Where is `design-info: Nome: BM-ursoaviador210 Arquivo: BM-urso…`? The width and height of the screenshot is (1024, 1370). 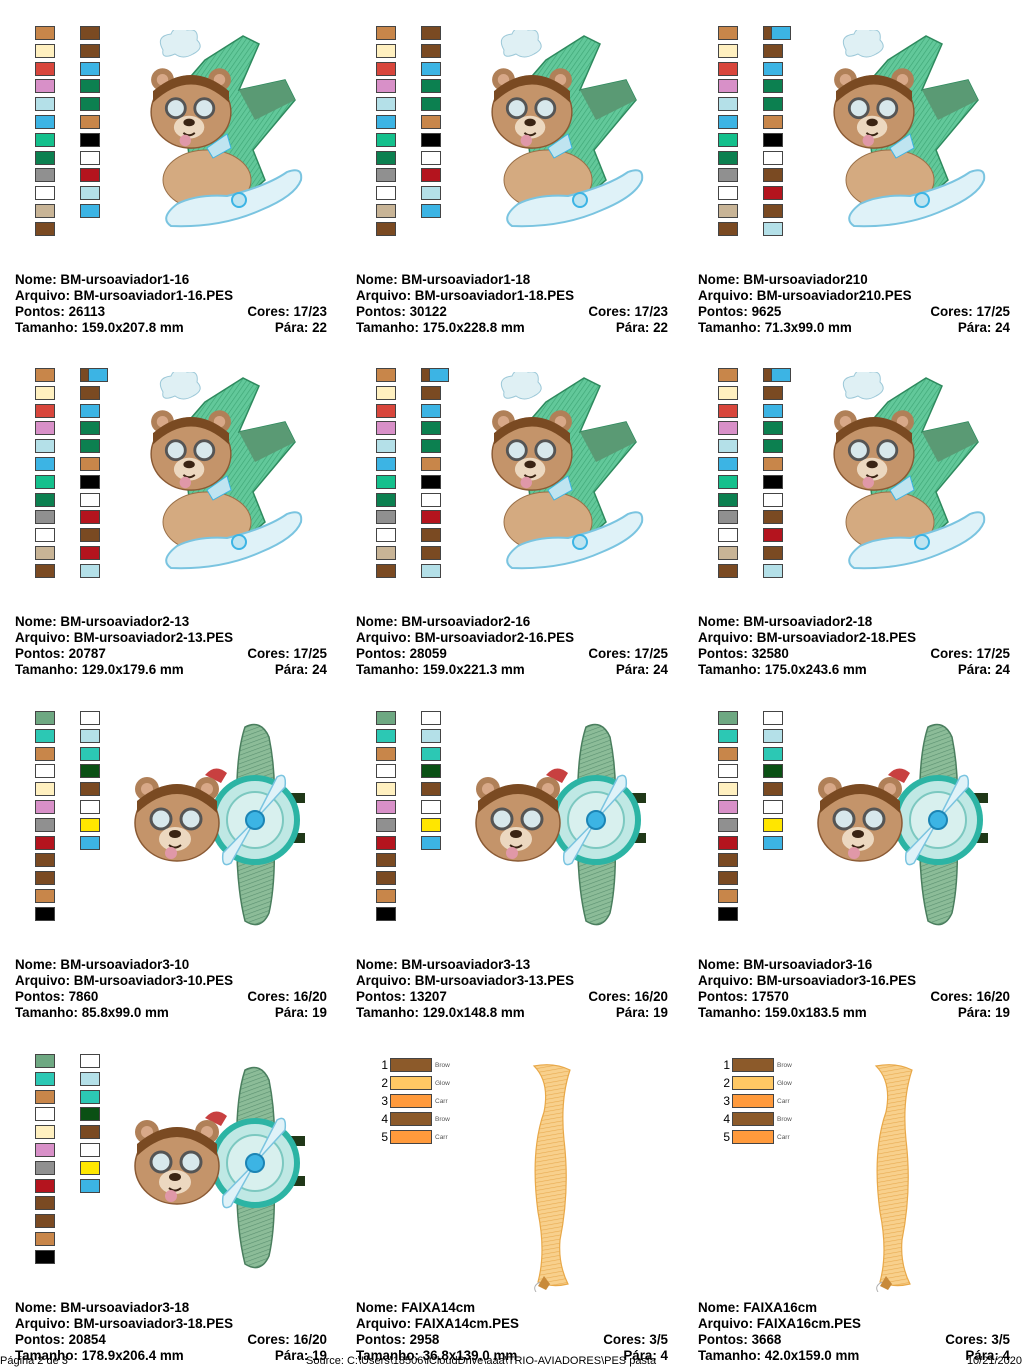
design-info: Nome: BM-ursoaviador210 Arquivo: BM-urso… is located at coordinates (854, 304).